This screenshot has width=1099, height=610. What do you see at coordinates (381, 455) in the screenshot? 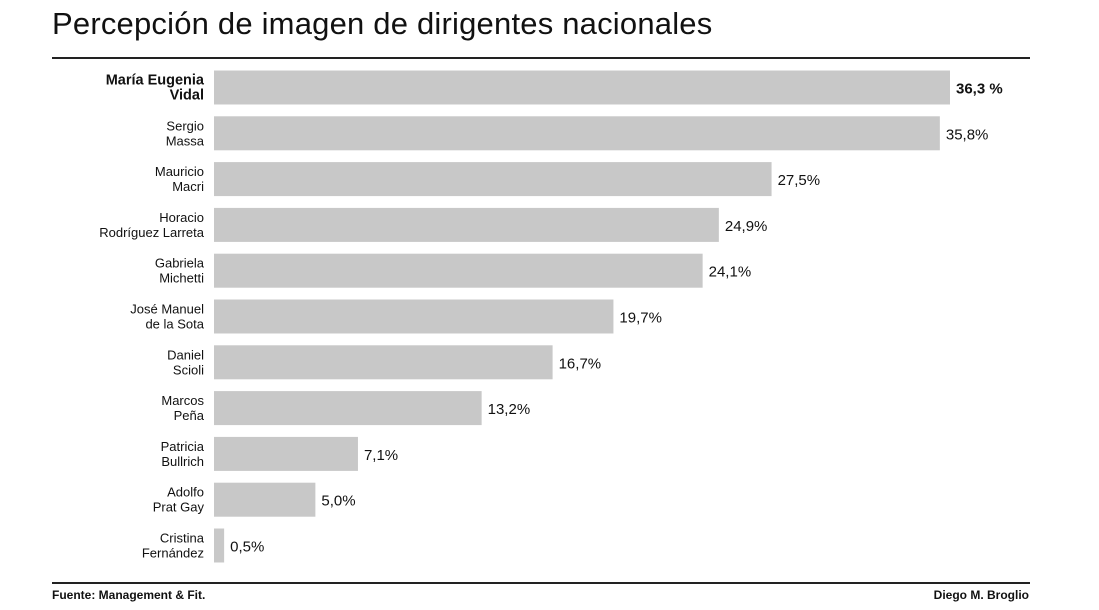
I see `value-label-8: 7,1%` at bounding box center [381, 455].